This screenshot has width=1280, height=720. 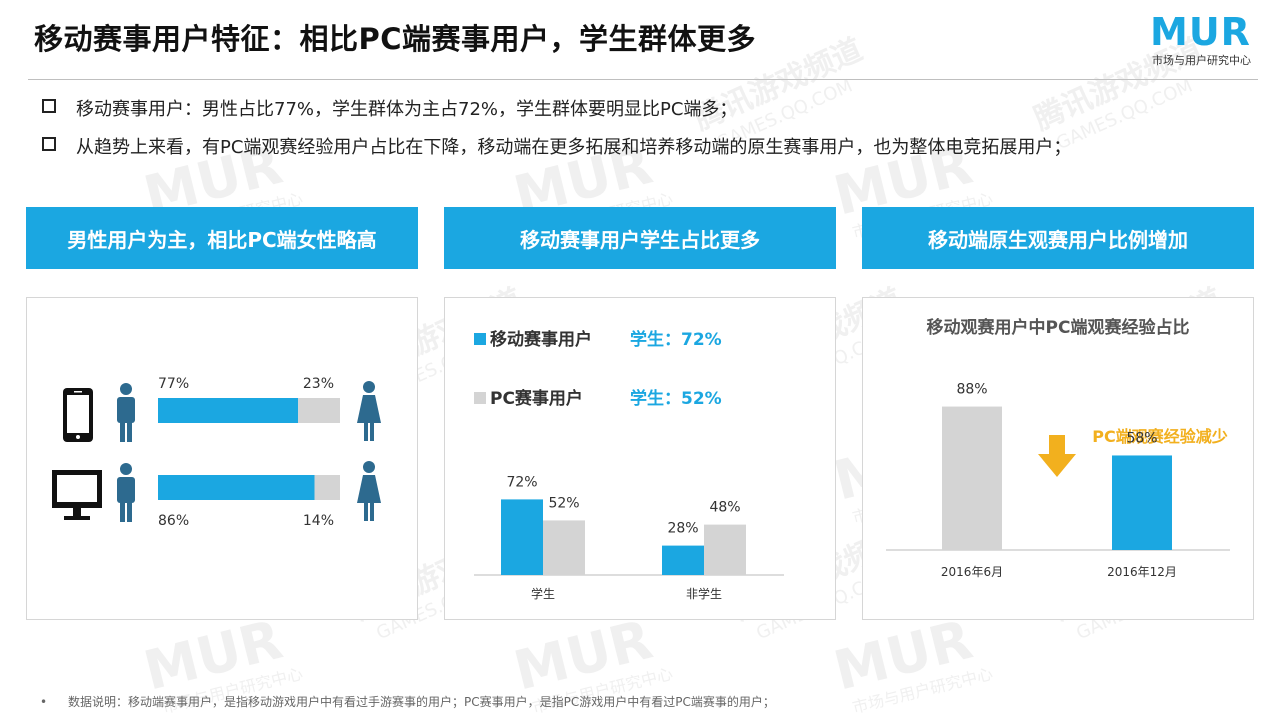 What do you see at coordinates (173, 521) in the screenshot?
I see `data-label-male: 86%` at bounding box center [173, 521].